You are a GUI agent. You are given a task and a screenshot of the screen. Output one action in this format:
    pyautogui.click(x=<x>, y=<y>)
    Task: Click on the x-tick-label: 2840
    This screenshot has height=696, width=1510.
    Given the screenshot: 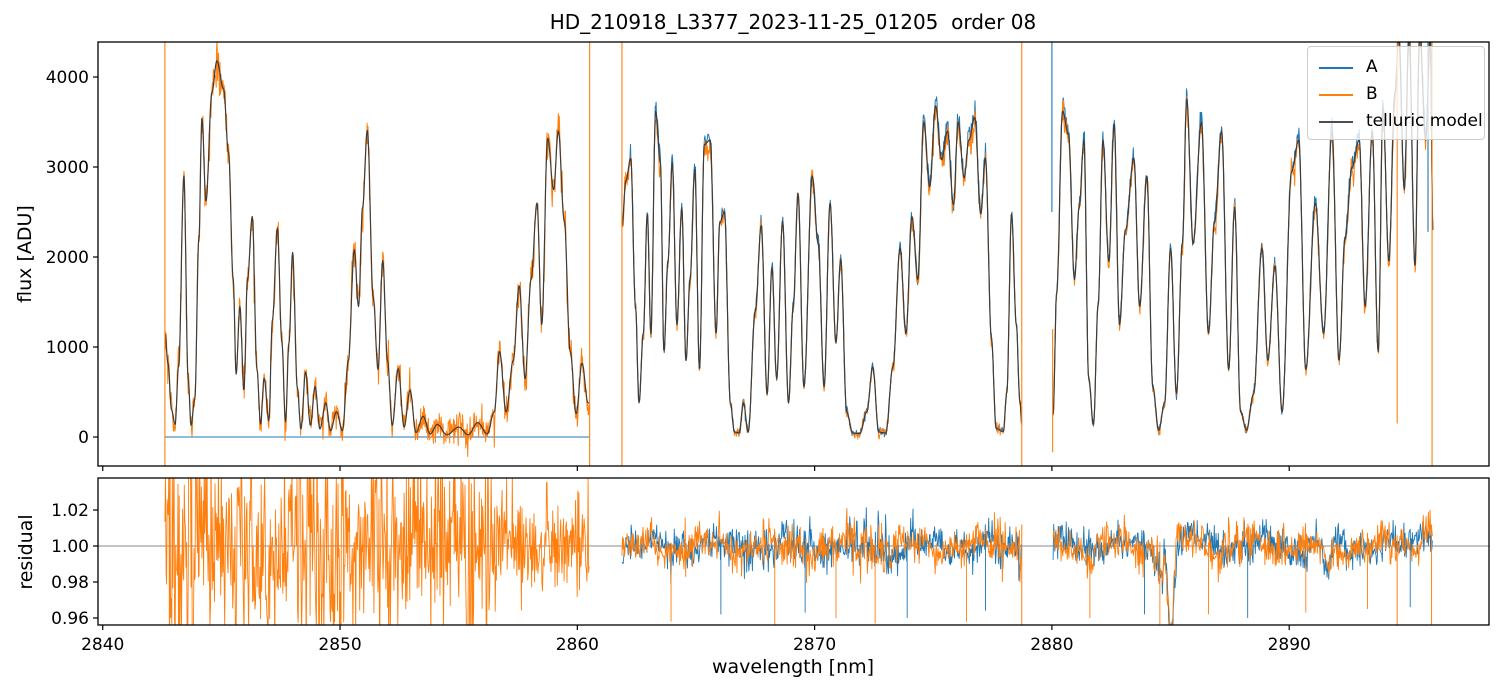 What is the action you would take?
    pyautogui.click(x=102, y=645)
    